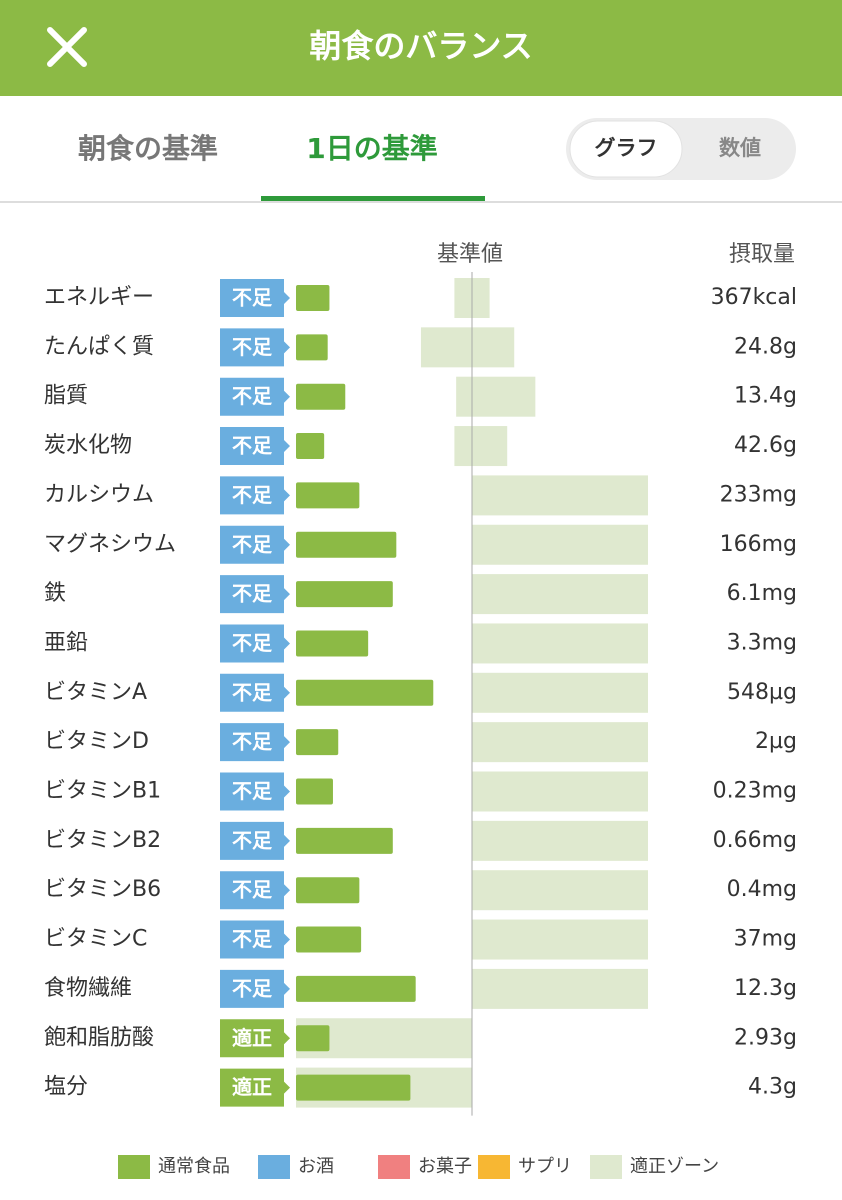 This screenshot has height=1200, width=842. What do you see at coordinates (421, 48) in the screenshot?
I see `header-bar` at bounding box center [421, 48].